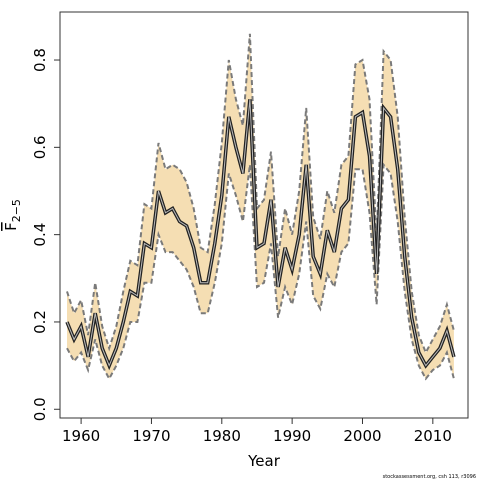  Describe the element at coordinates (16, 210) in the screenshot. I see `y-axis-title-subscript: 2−5` at that location.